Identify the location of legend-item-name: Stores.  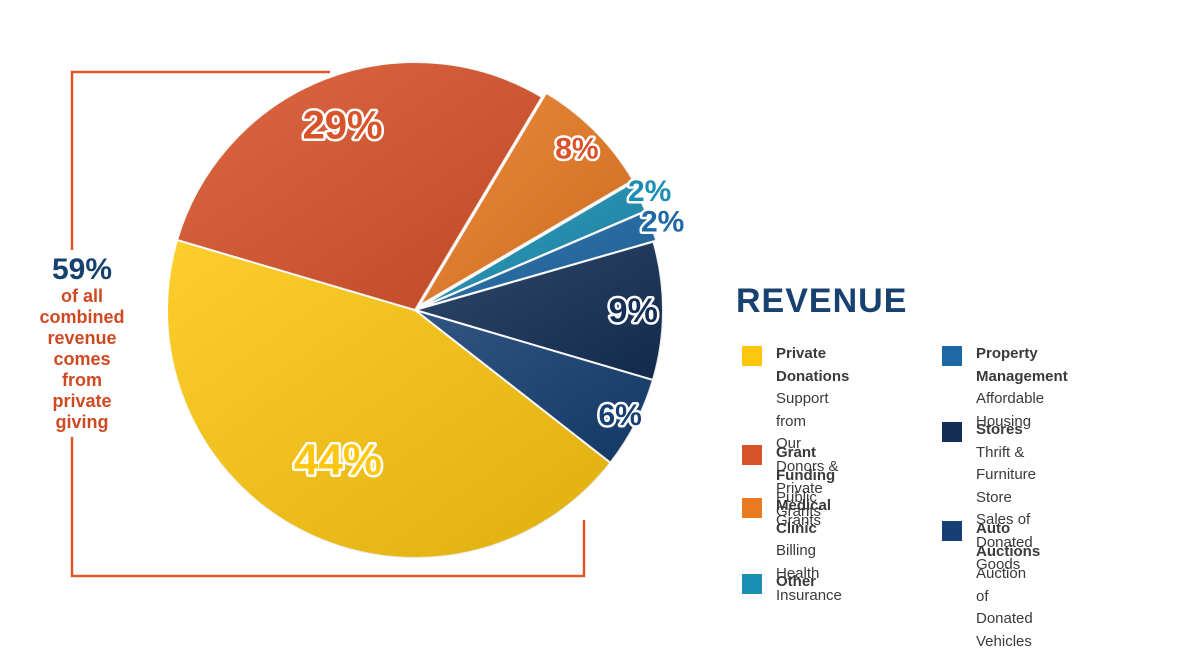
(999, 429).